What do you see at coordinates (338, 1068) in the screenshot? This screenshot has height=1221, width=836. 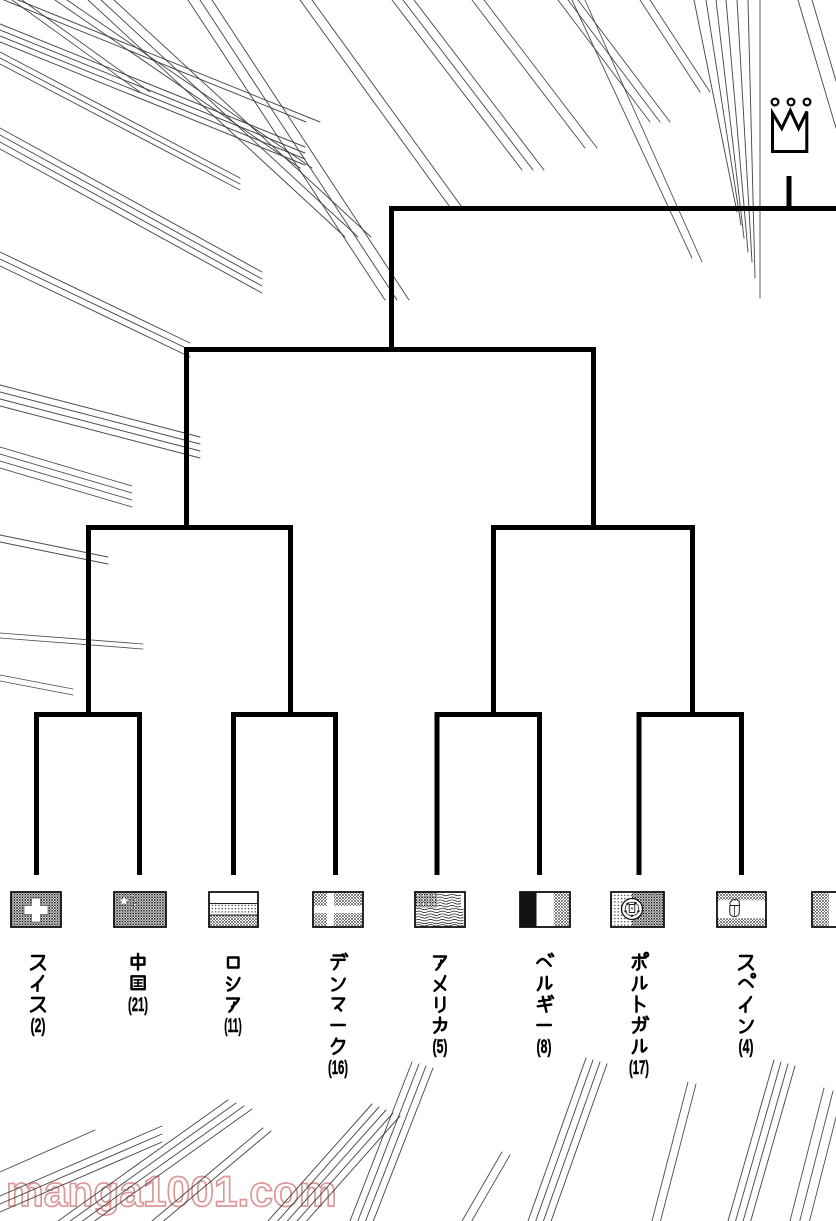 I see `svg-text: (16)` at bounding box center [338, 1068].